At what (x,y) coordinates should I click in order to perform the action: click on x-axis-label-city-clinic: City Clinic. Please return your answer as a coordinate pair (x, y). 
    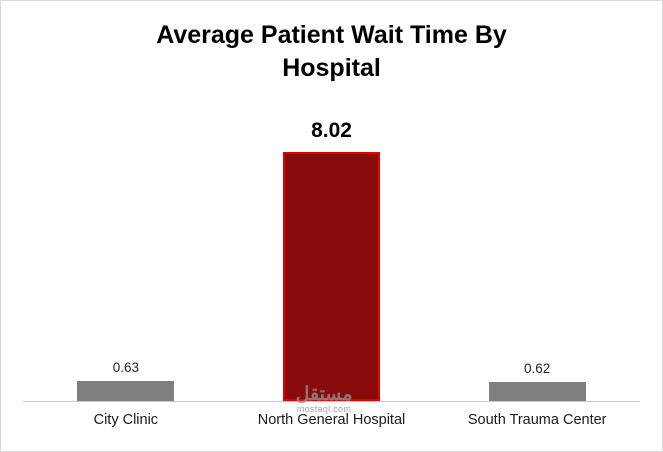
    Looking at the image, I should click on (126, 420).